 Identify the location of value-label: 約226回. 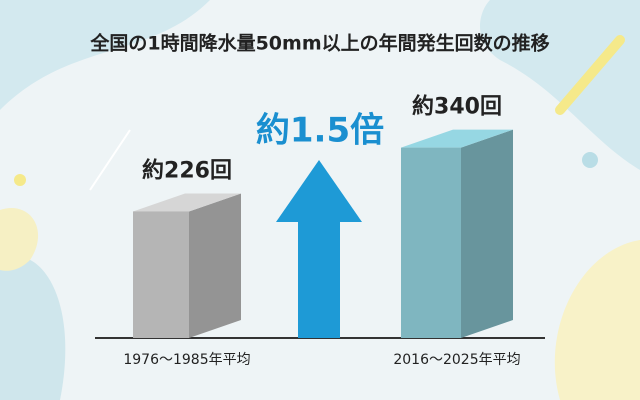
(187, 170).